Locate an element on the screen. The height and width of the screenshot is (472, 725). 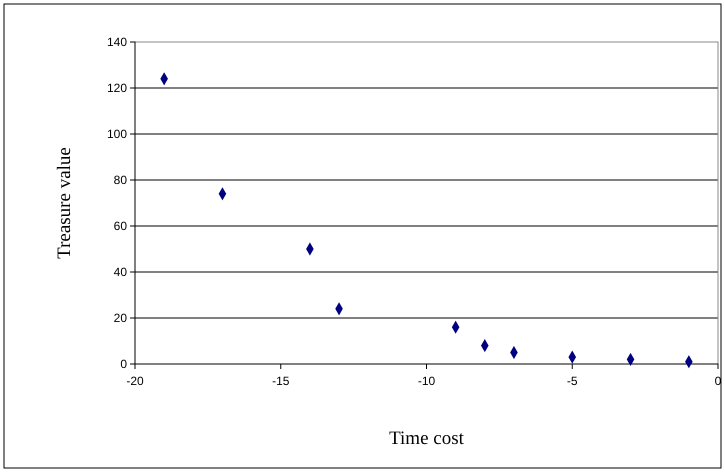
y-tick-label: 80 is located at coordinates (121, 179).